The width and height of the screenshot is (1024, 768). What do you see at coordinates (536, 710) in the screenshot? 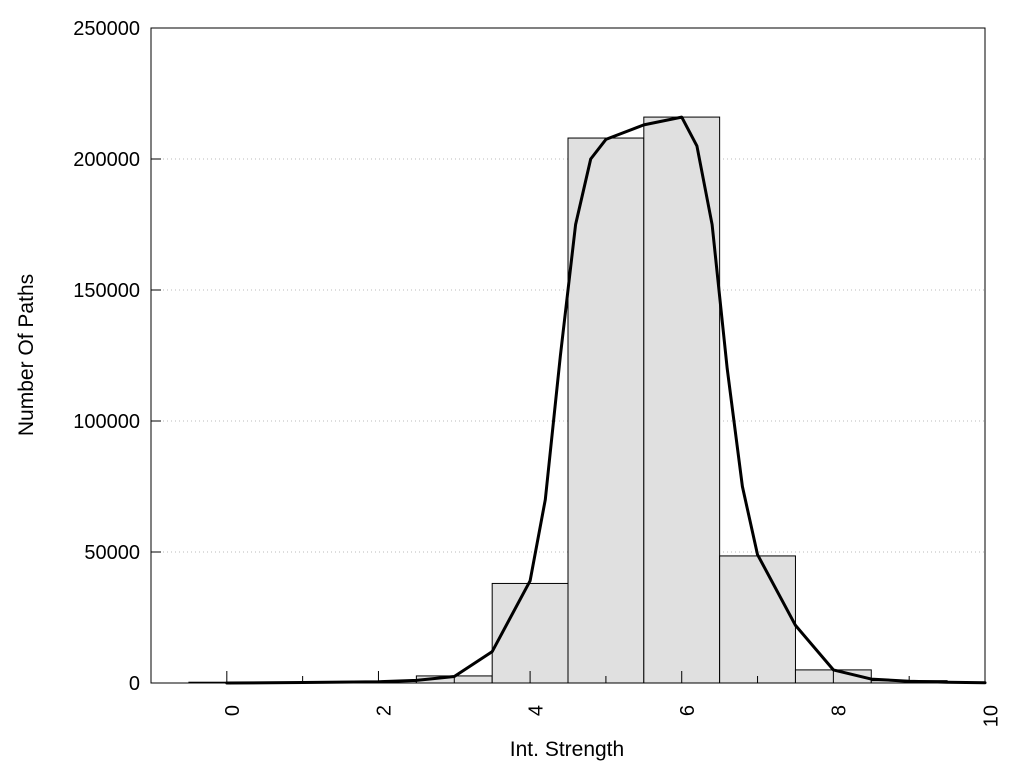
I see `x-tick-label: 4` at bounding box center [536, 710].